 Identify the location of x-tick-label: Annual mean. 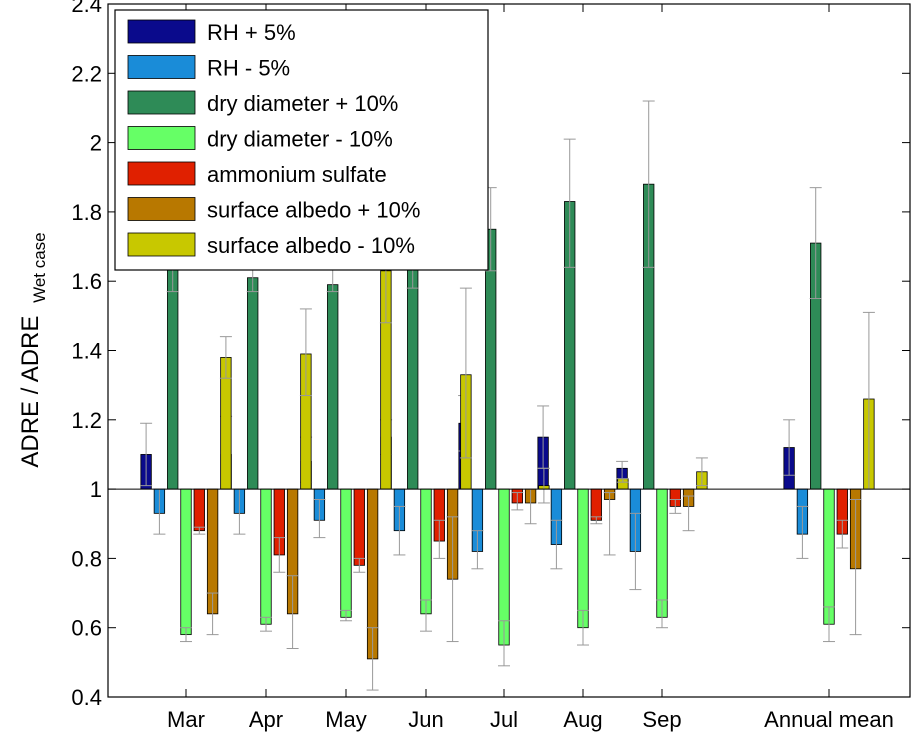
(829, 719).